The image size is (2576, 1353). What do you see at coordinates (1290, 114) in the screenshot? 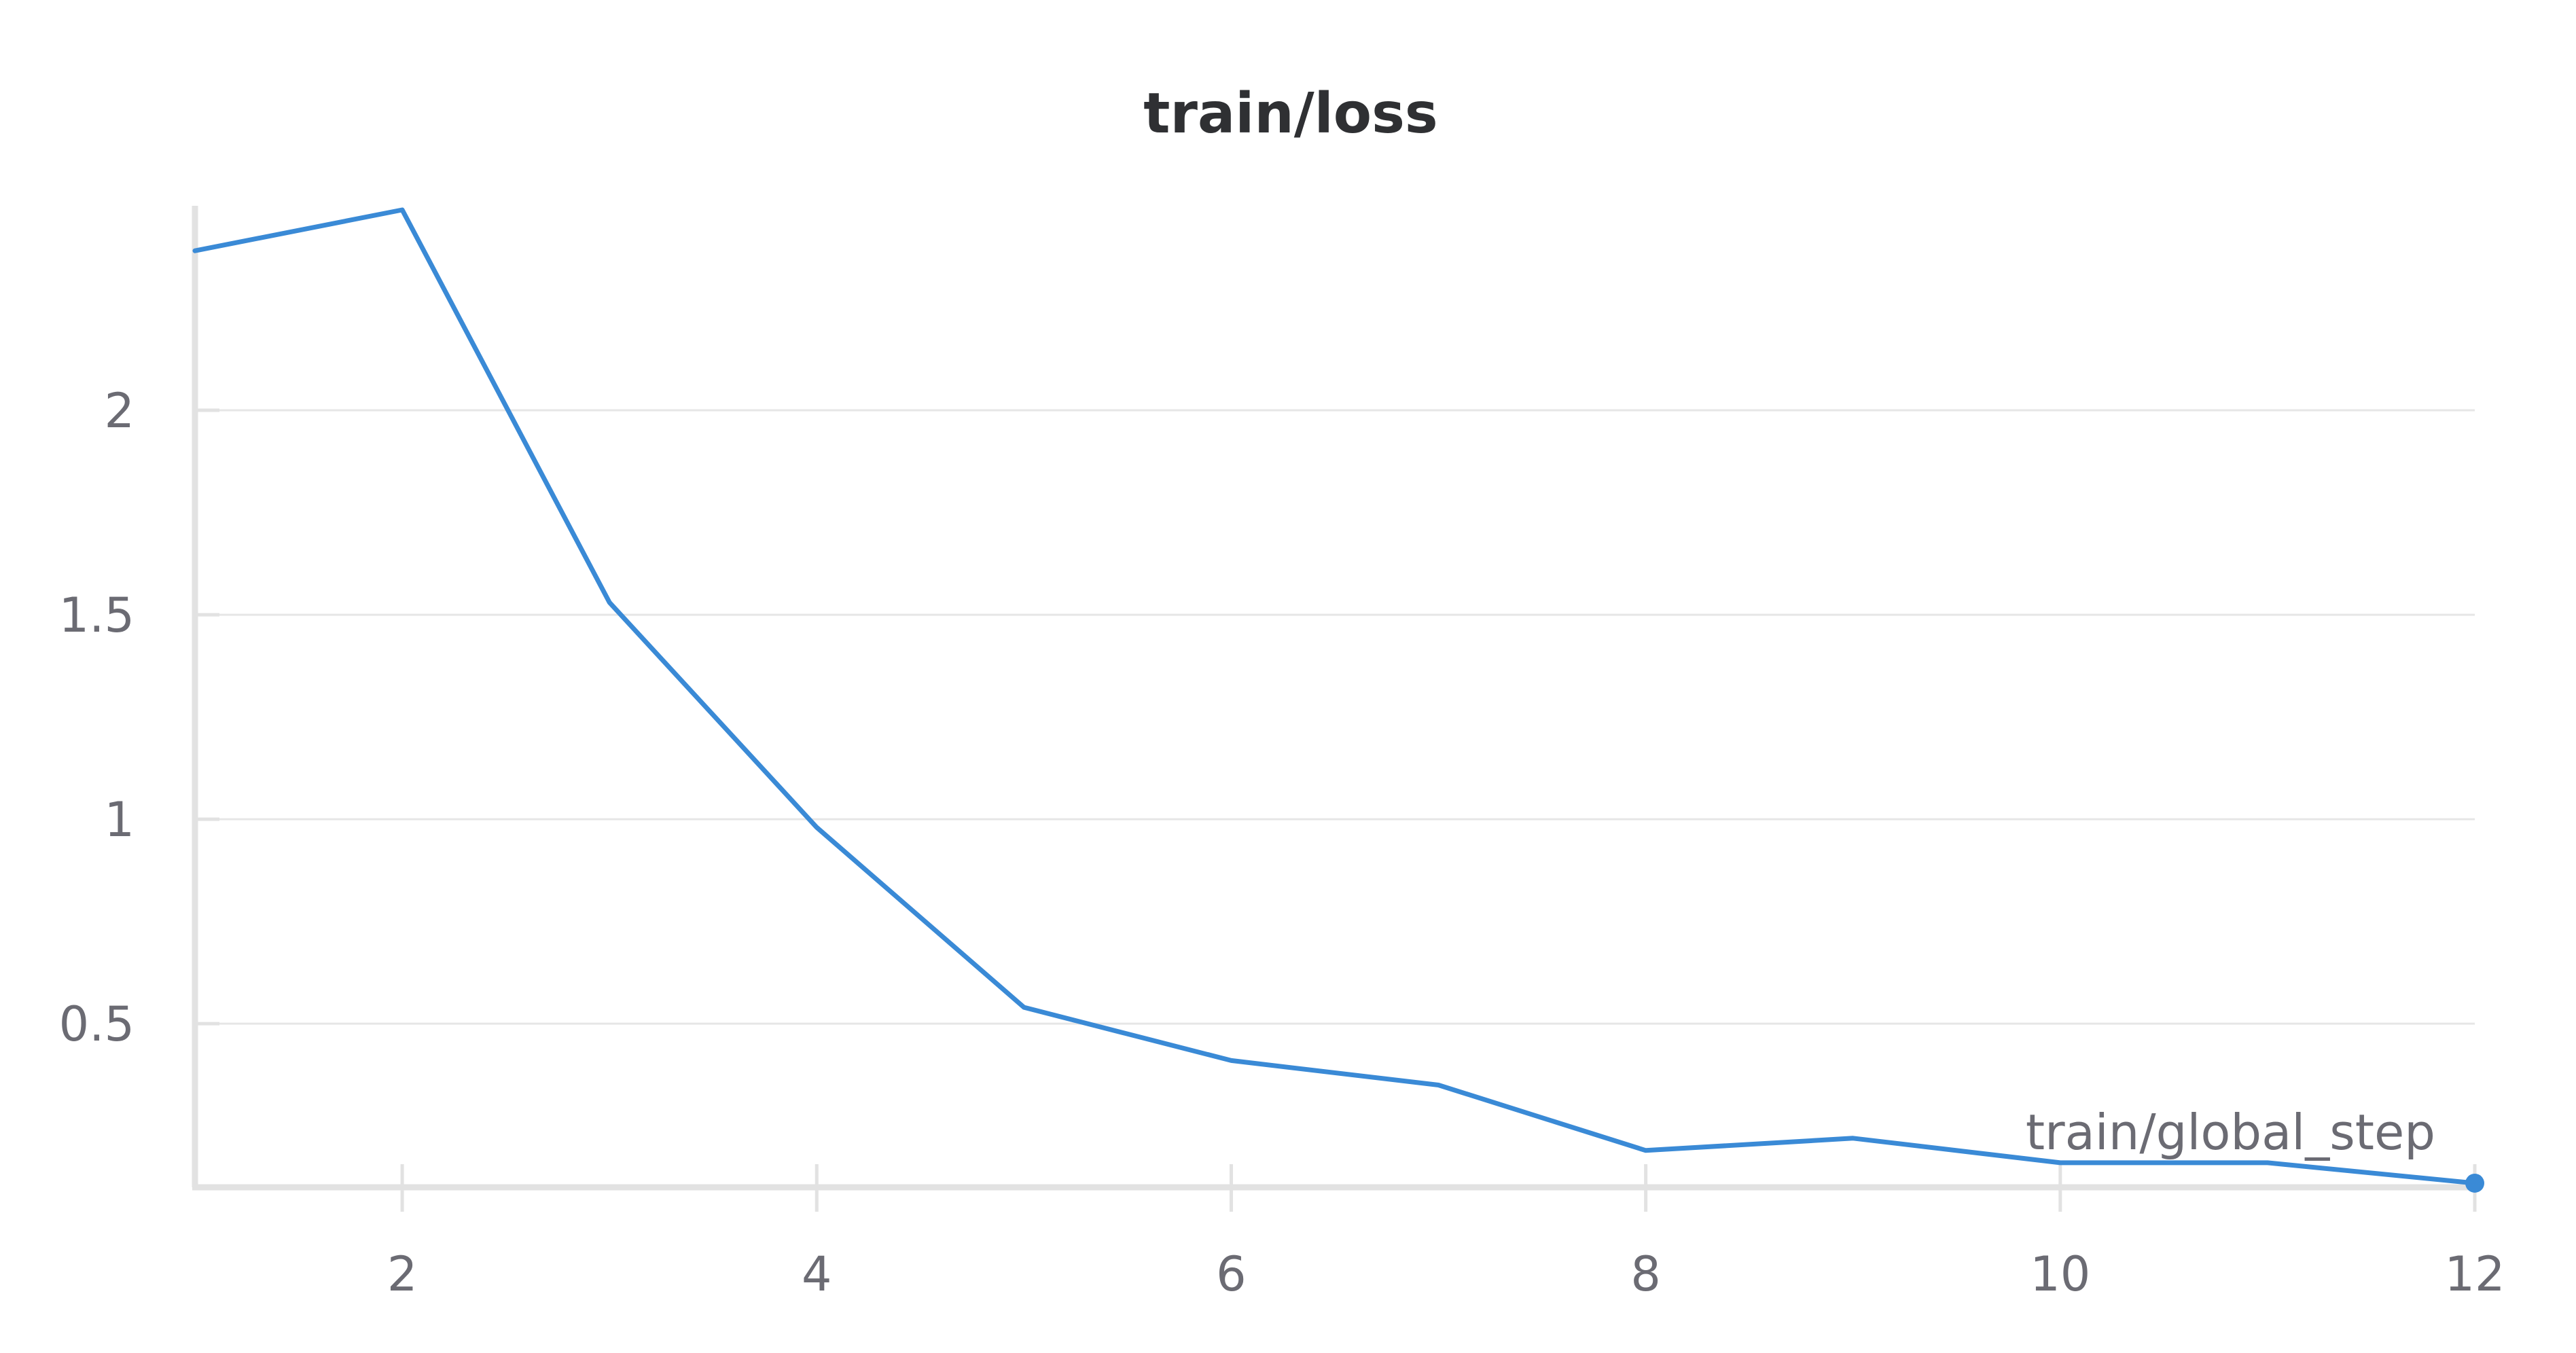
I see `chart-title: train/loss` at bounding box center [1290, 114].